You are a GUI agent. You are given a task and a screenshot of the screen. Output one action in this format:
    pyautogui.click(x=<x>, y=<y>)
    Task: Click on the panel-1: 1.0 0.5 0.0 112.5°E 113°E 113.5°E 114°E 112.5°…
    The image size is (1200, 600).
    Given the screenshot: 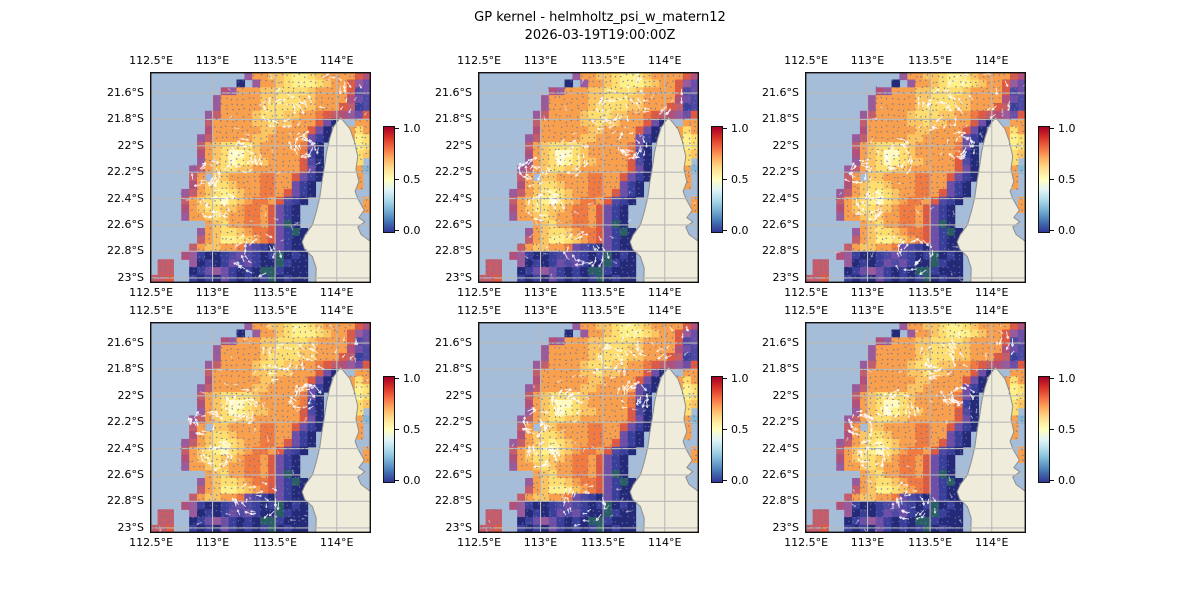 What is the action you would take?
    pyautogui.click(x=263, y=176)
    